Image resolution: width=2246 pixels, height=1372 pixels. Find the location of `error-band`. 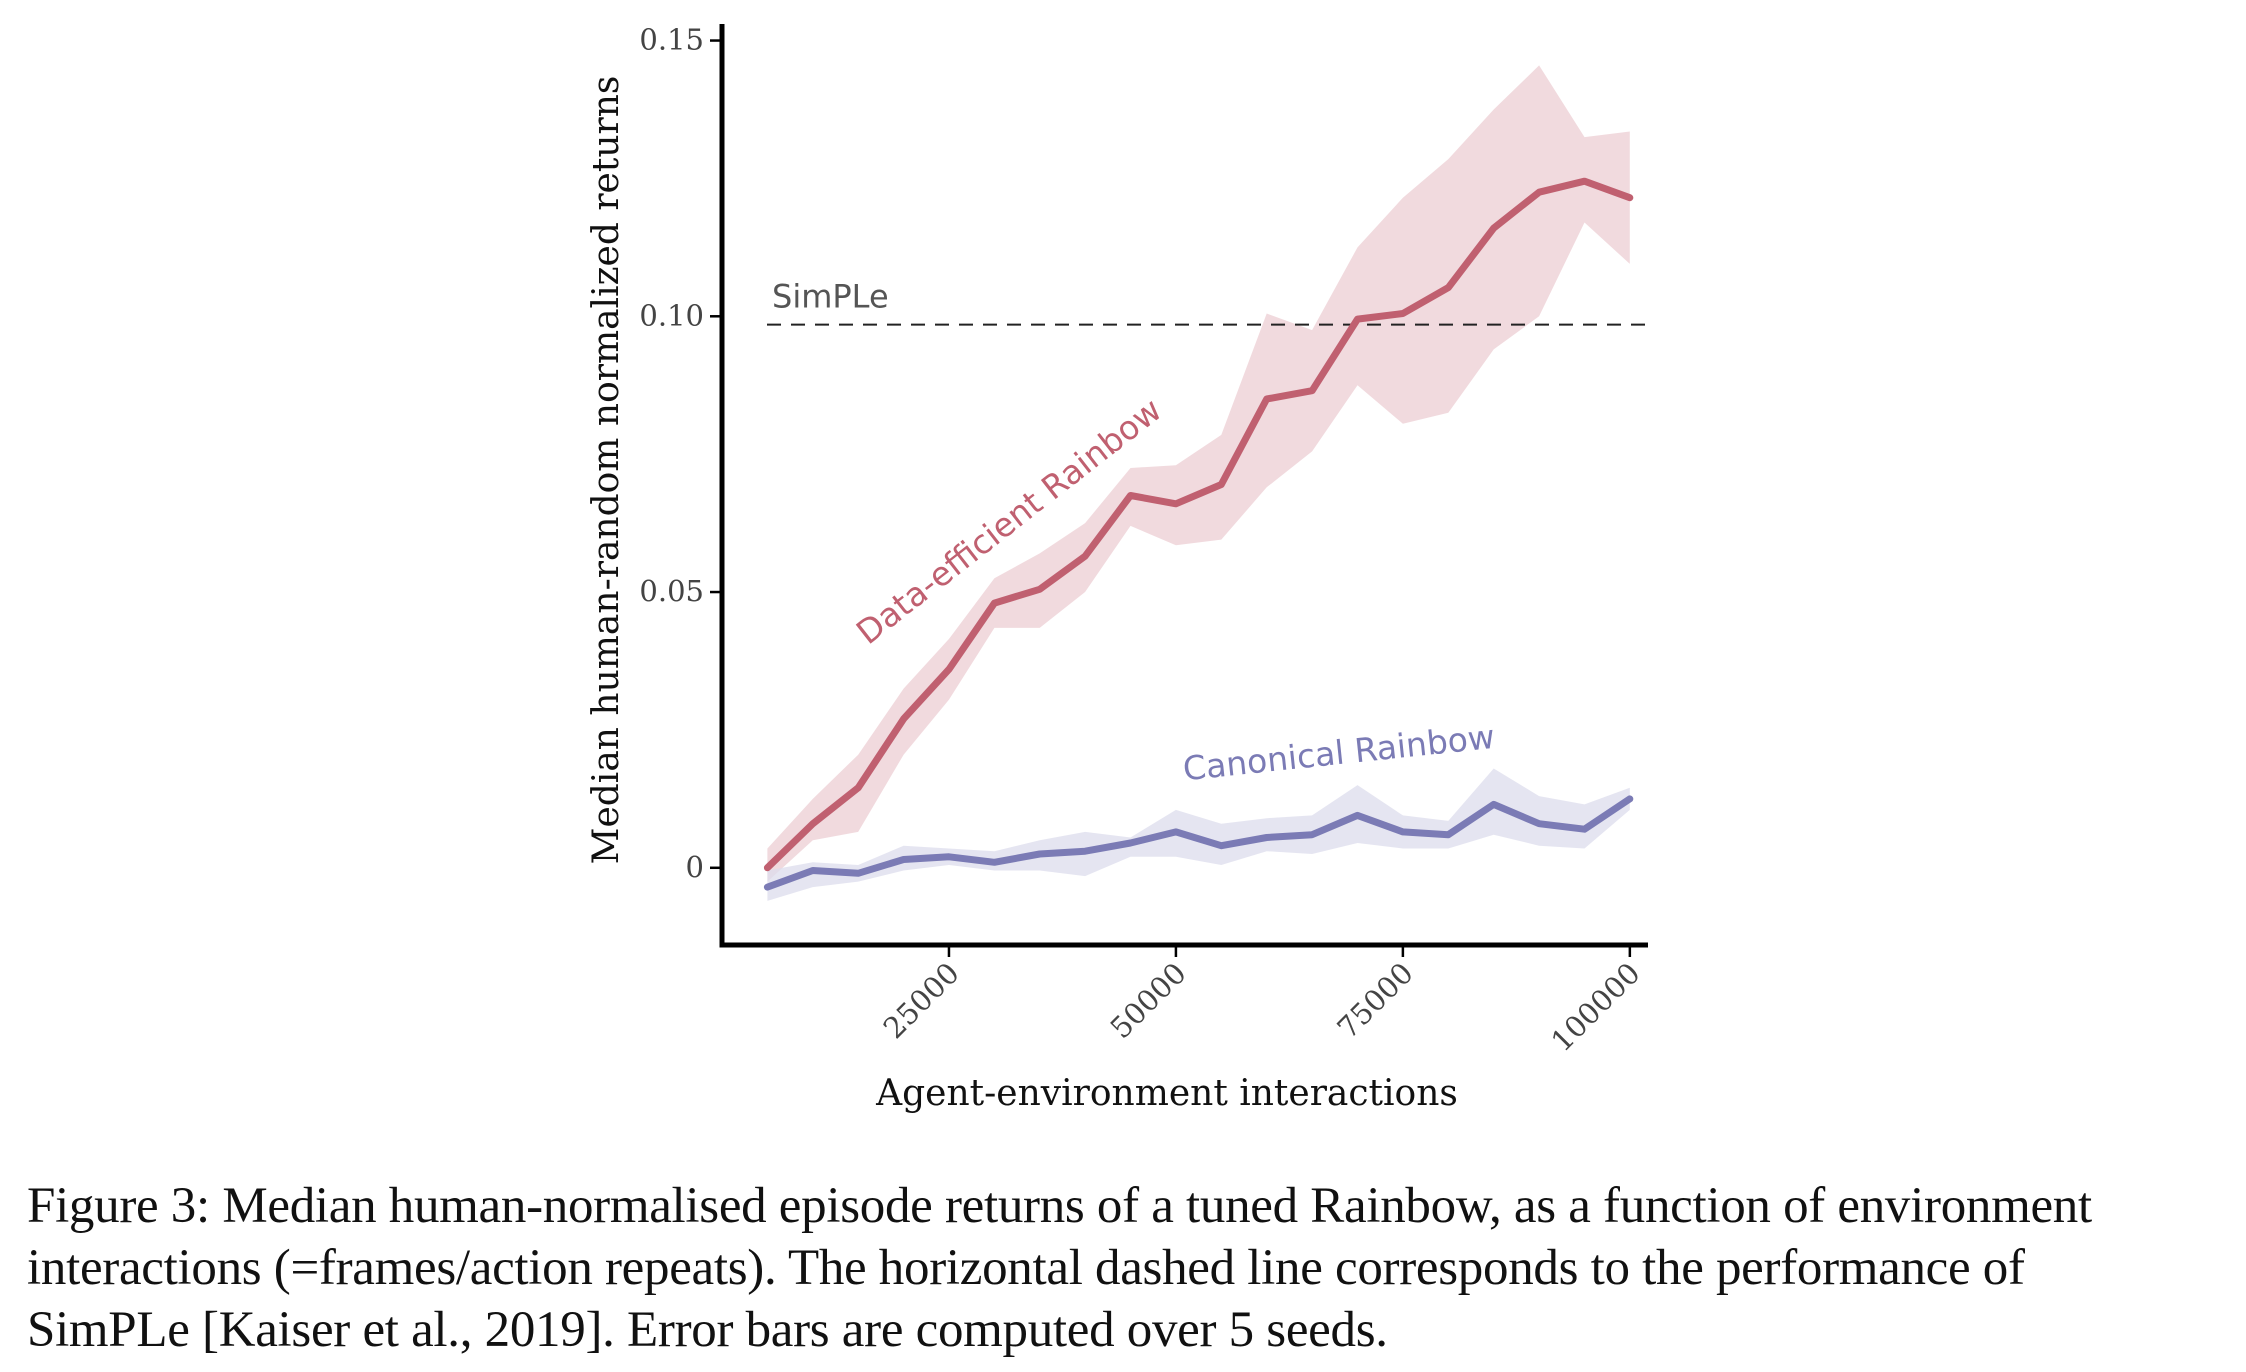

error-band is located at coordinates (1198, 834).